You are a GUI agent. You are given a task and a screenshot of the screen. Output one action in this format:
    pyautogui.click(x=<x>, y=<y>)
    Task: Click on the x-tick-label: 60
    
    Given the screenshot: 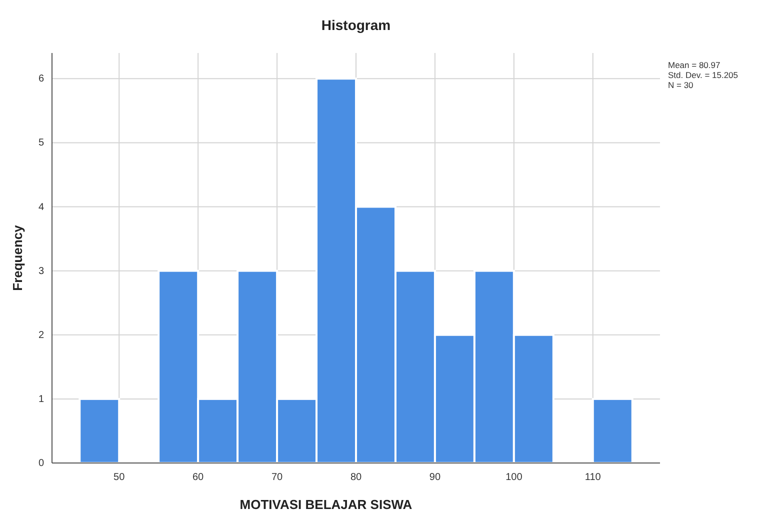 What is the action you would take?
    pyautogui.click(x=198, y=477)
    